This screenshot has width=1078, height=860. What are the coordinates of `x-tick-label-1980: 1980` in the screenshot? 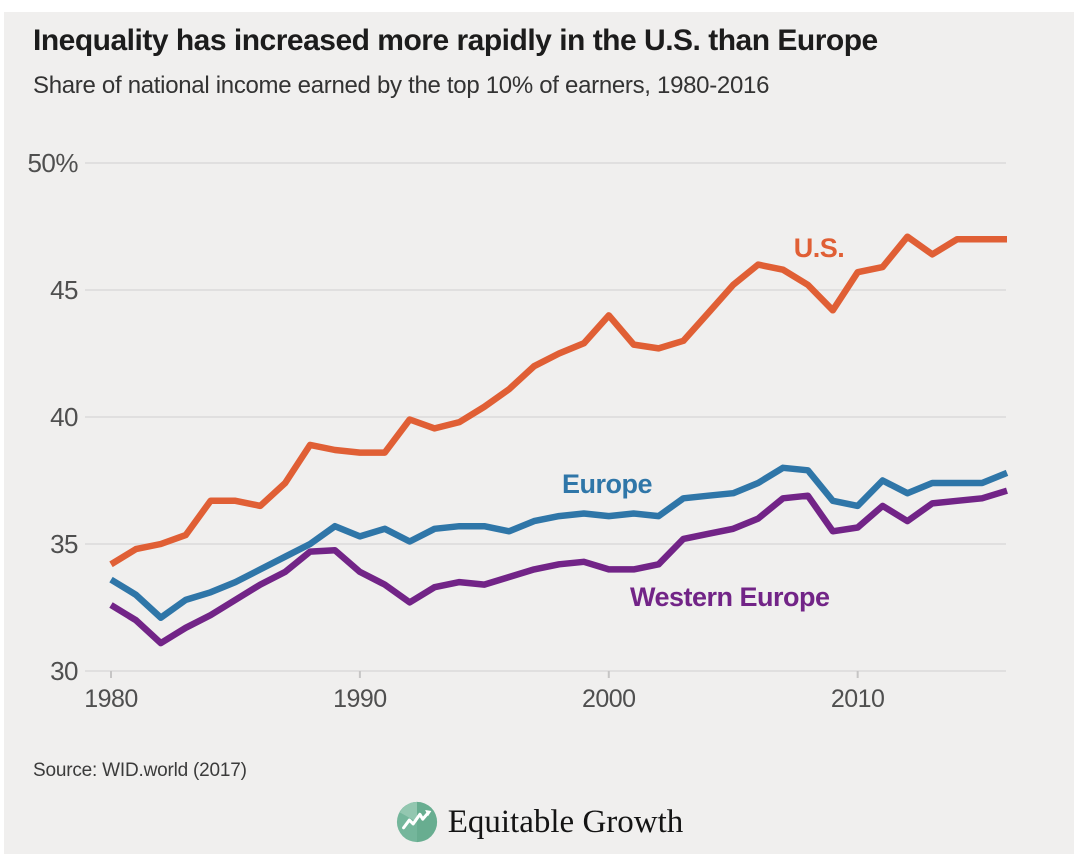 It's located at (111, 699).